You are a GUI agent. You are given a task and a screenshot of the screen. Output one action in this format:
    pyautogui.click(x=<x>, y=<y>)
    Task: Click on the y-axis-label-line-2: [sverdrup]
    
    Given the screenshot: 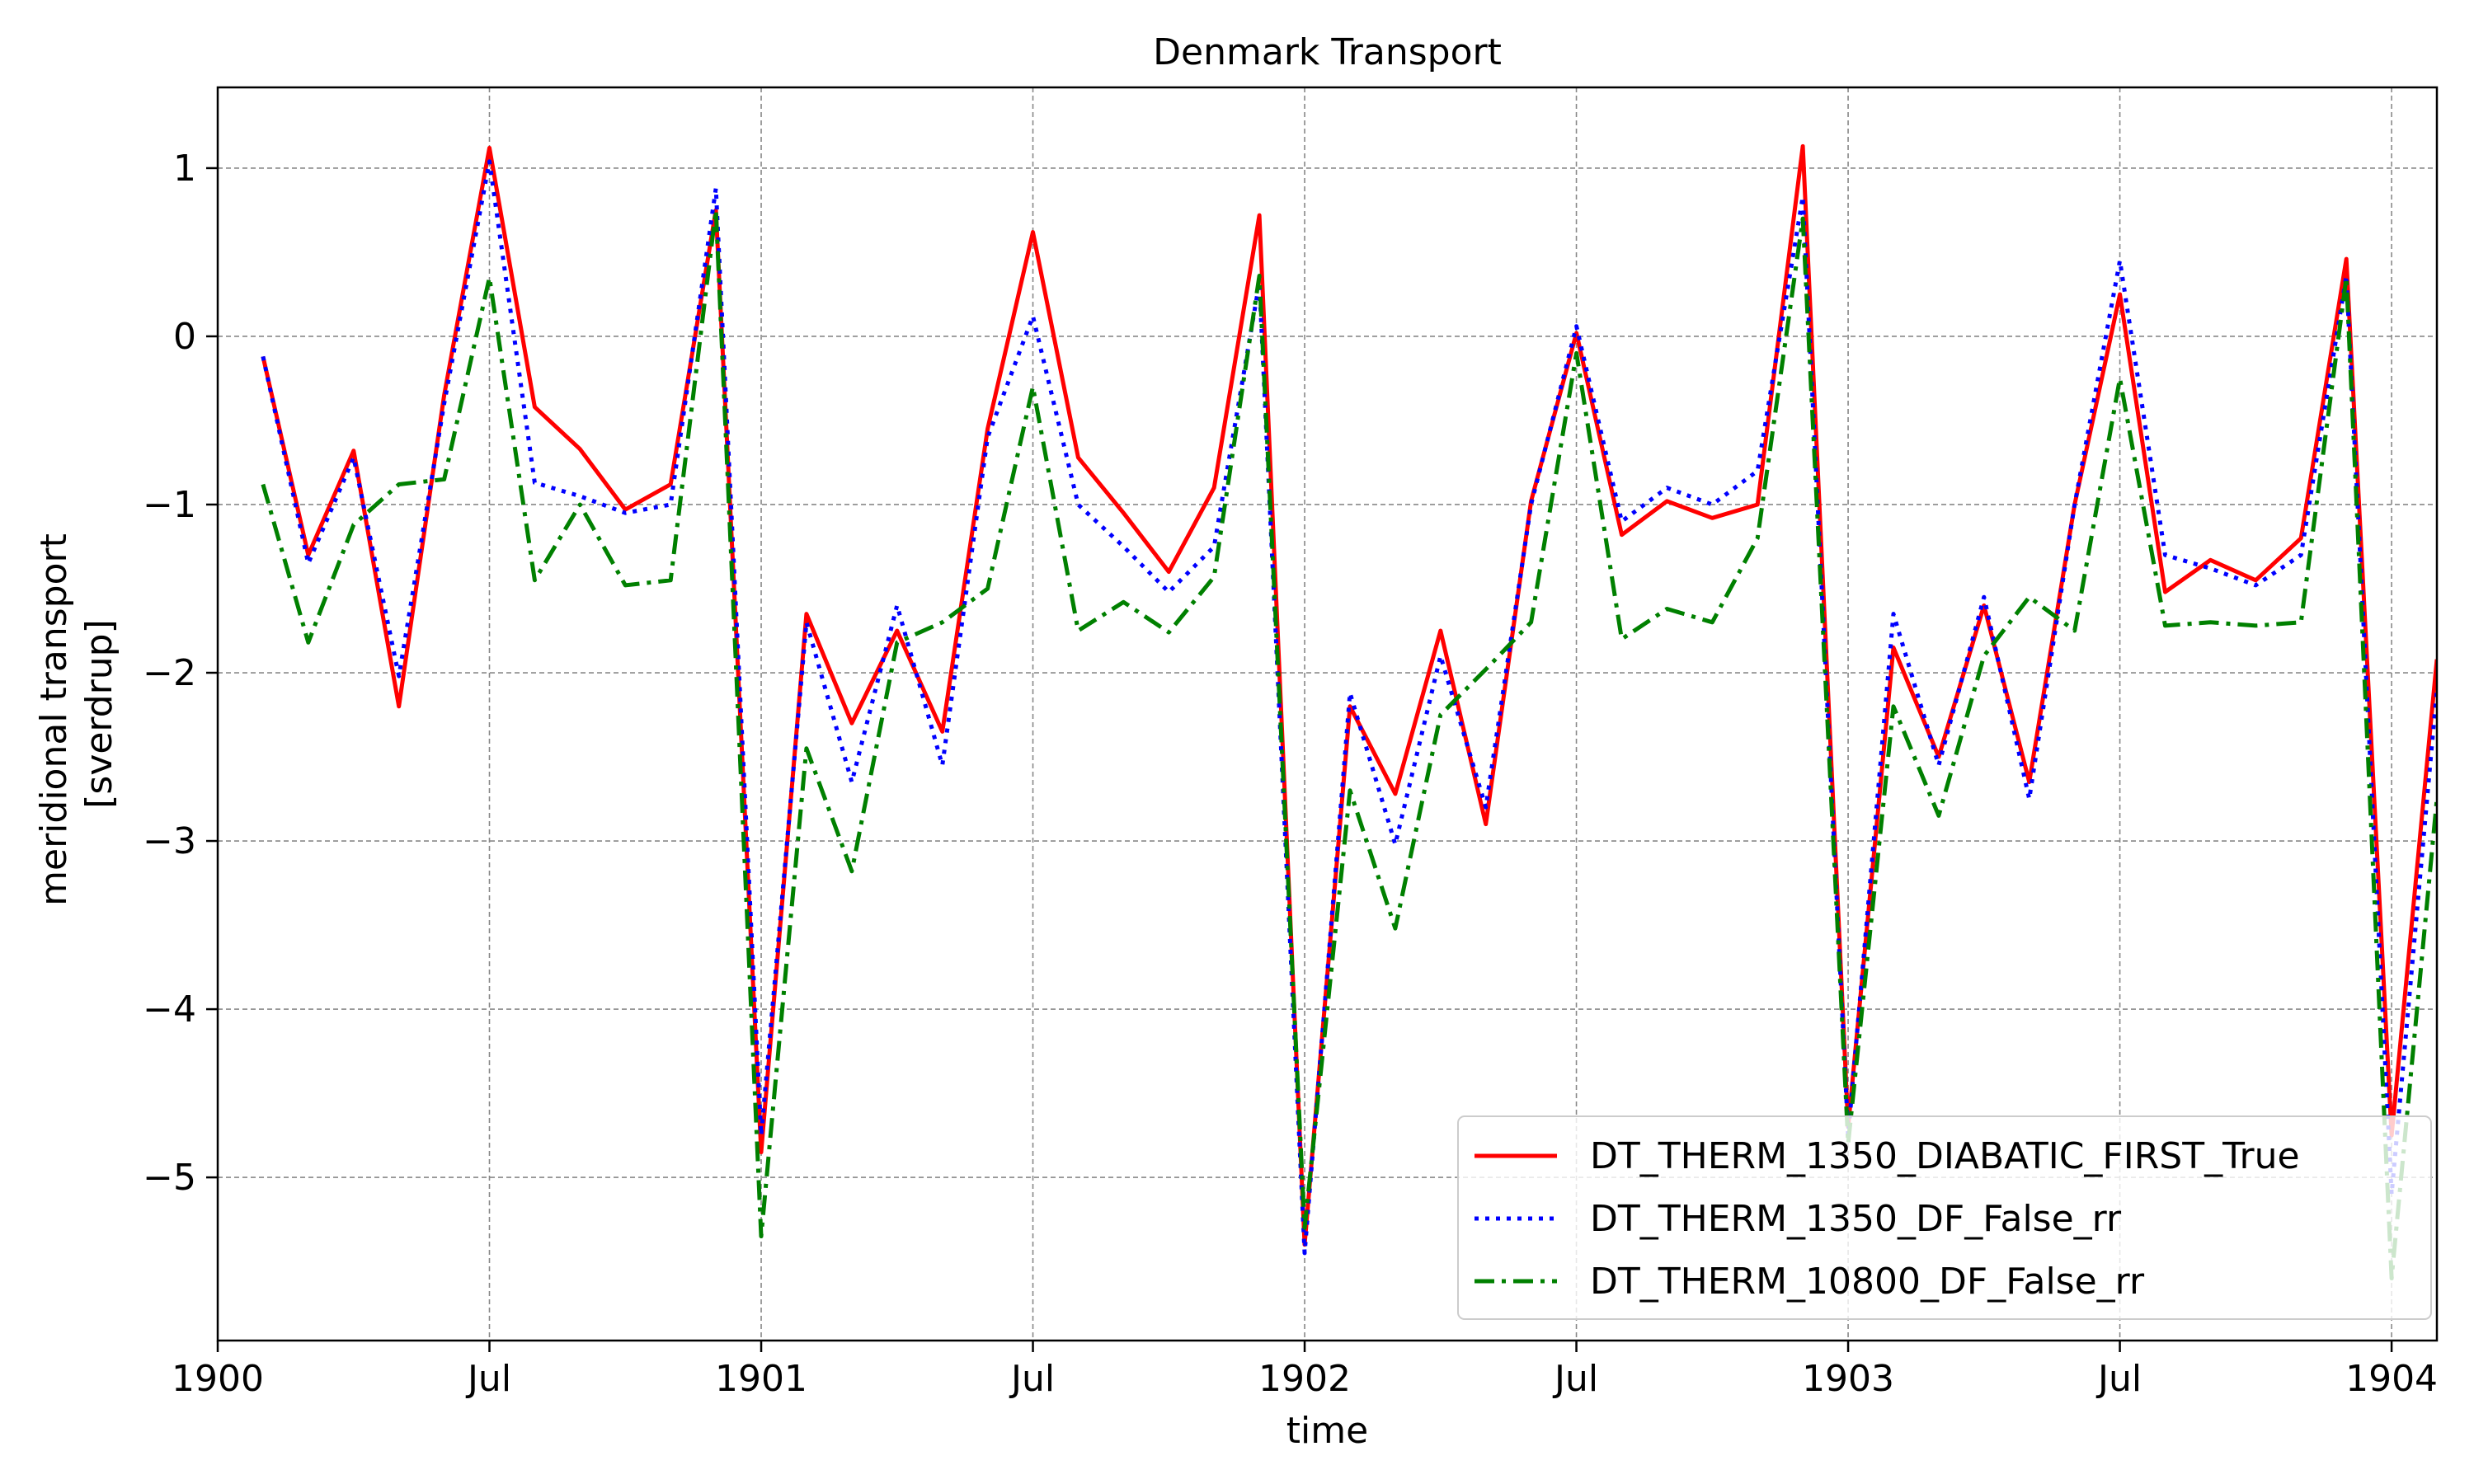 What is the action you would take?
    pyautogui.click(x=99, y=714)
    